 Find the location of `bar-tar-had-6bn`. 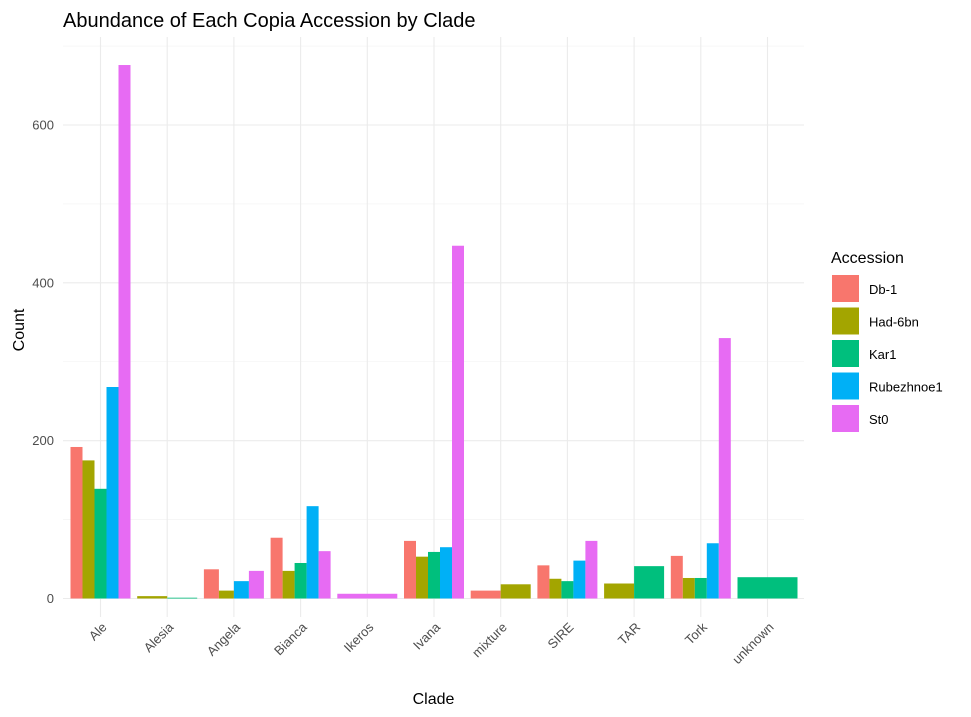

bar-tar-had-6bn is located at coordinates (619, 591).